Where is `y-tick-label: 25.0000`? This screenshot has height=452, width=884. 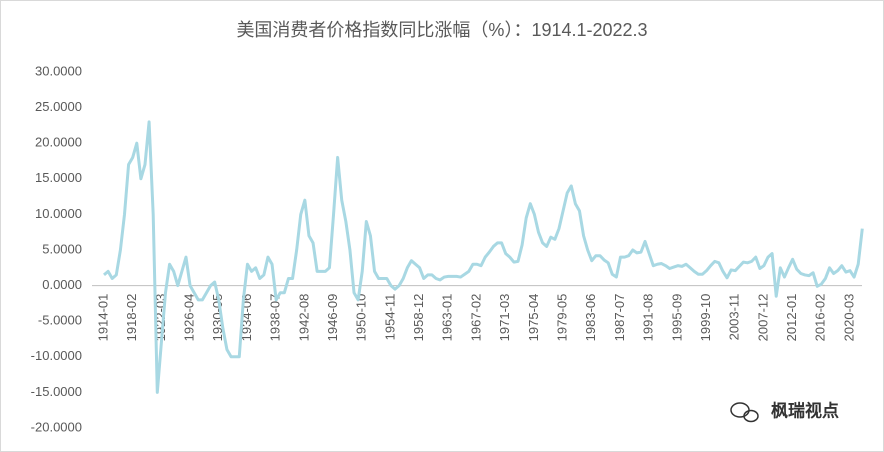 y-tick-label: 25.0000 is located at coordinates (58, 106).